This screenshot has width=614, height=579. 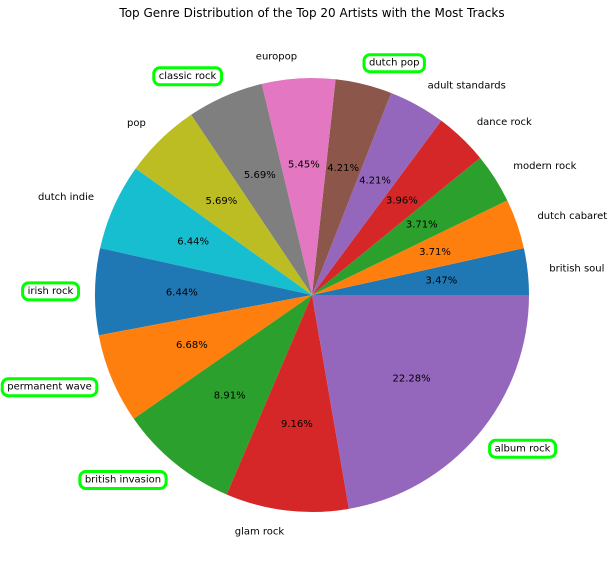 I want to click on category-label-dance-rock: dance rock, so click(x=504, y=122).